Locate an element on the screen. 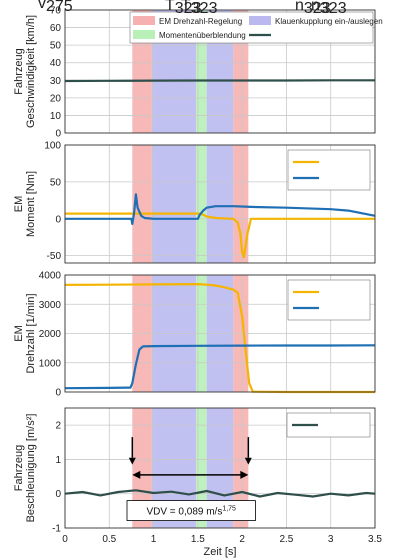  y-tick-label: 2000 is located at coordinates (50, 334).